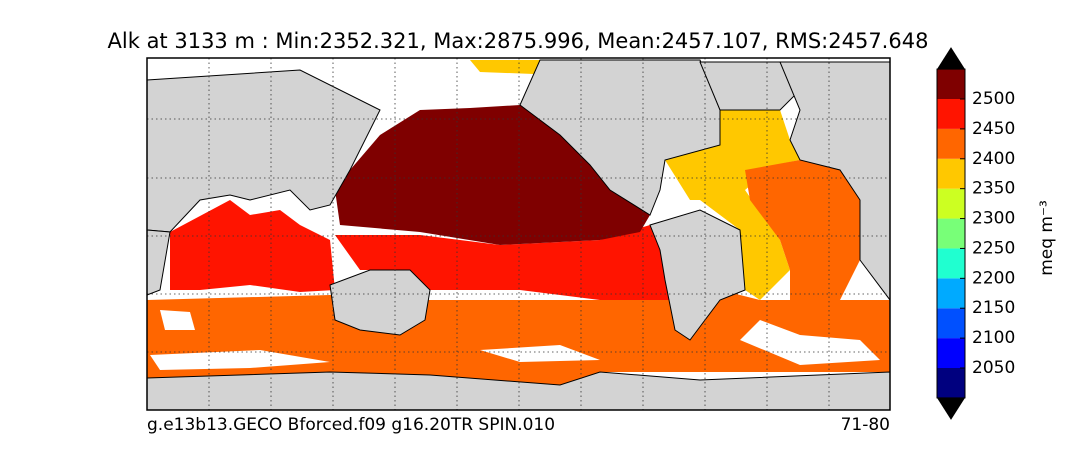 This screenshot has height=464, width=1091. Describe the element at coordinates (975, 233) in the screenshot. I see `colorbar: 2050 2100 2150 2200 2250 2300 2350 2400 2450 2500` at that location.